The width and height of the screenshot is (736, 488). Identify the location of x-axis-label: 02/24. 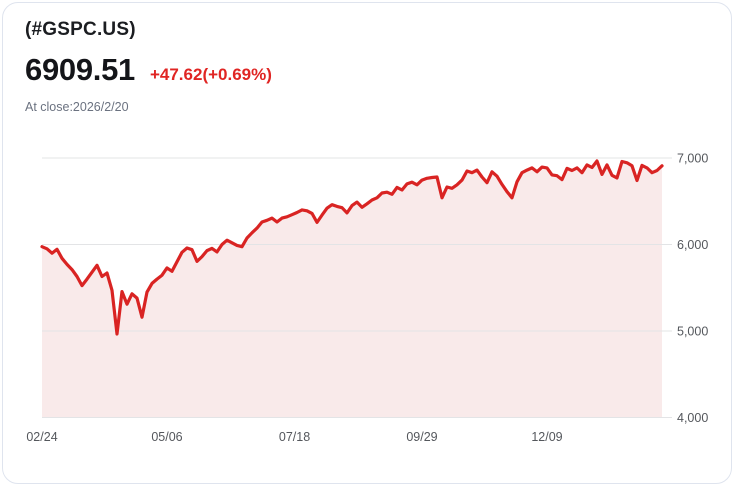
(41, 437).